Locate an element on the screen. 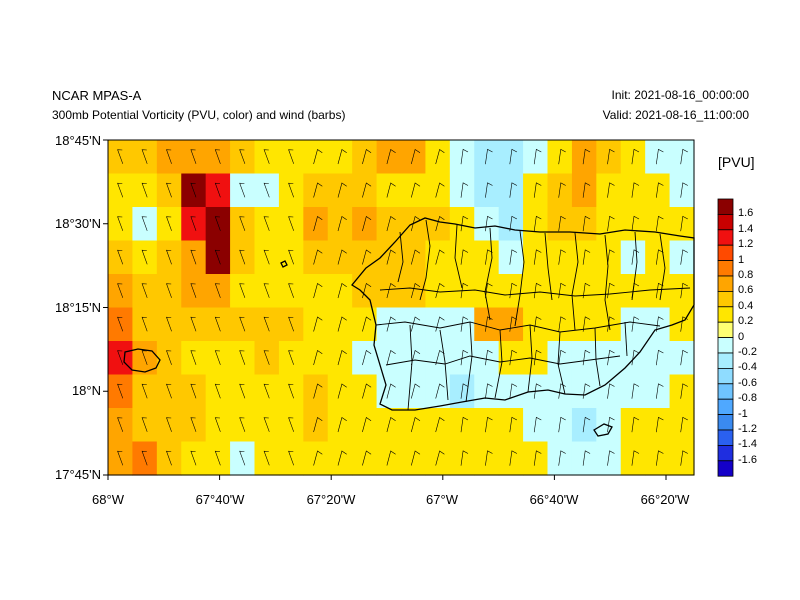 The height and width of the screenshot is (600, 800). colorbar-label: -0.6 is located at coordinates (747, 382).